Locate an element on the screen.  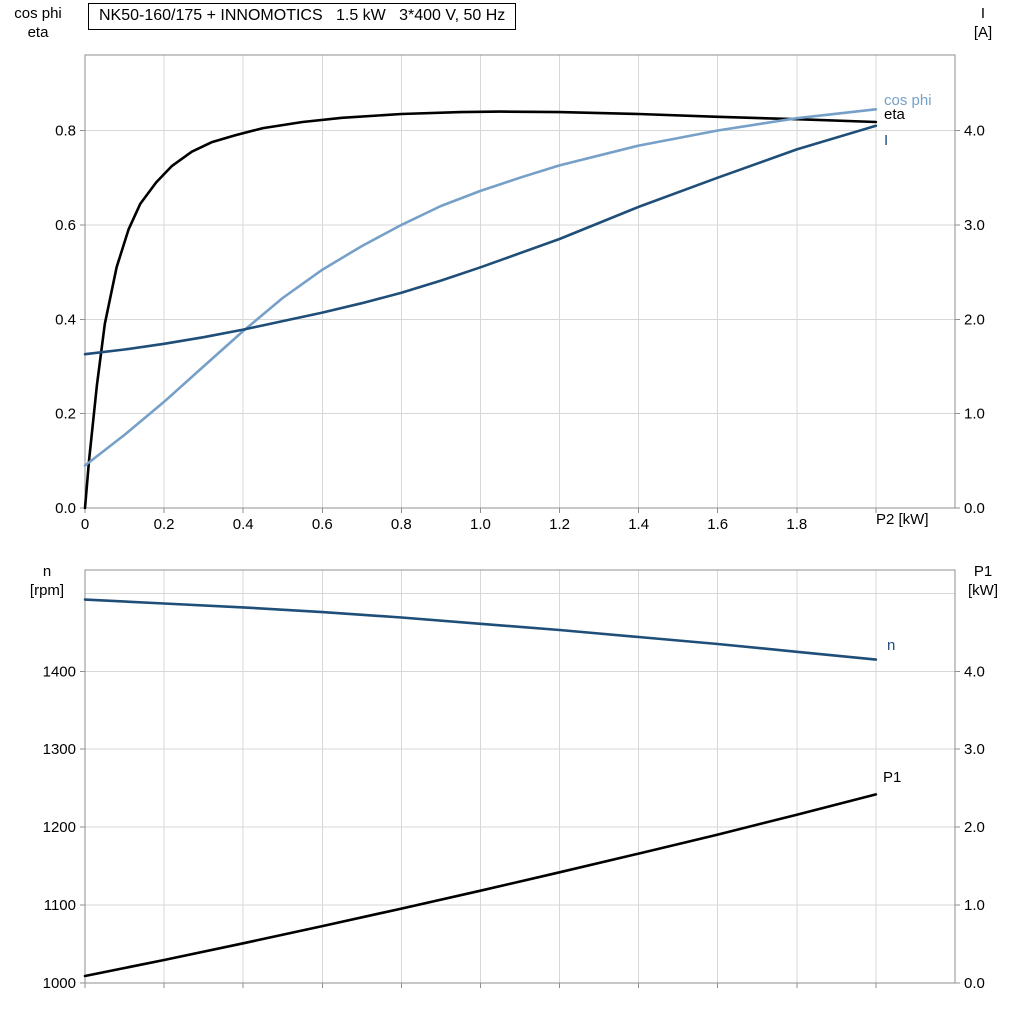
x-tick-label: 1.2 is located at coordinates (559, 524).